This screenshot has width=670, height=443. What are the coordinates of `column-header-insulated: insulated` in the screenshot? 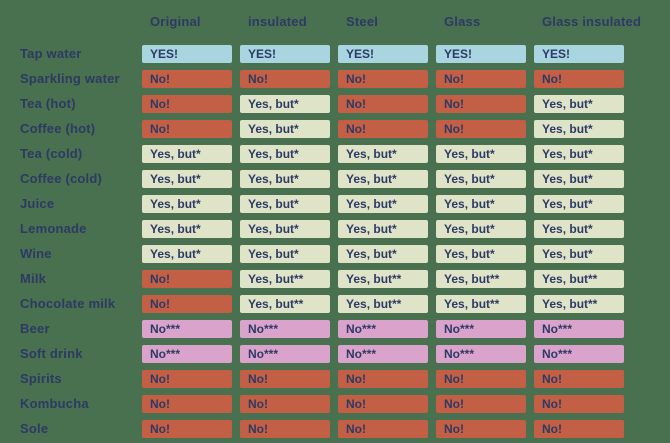 It's located at (277, 21).